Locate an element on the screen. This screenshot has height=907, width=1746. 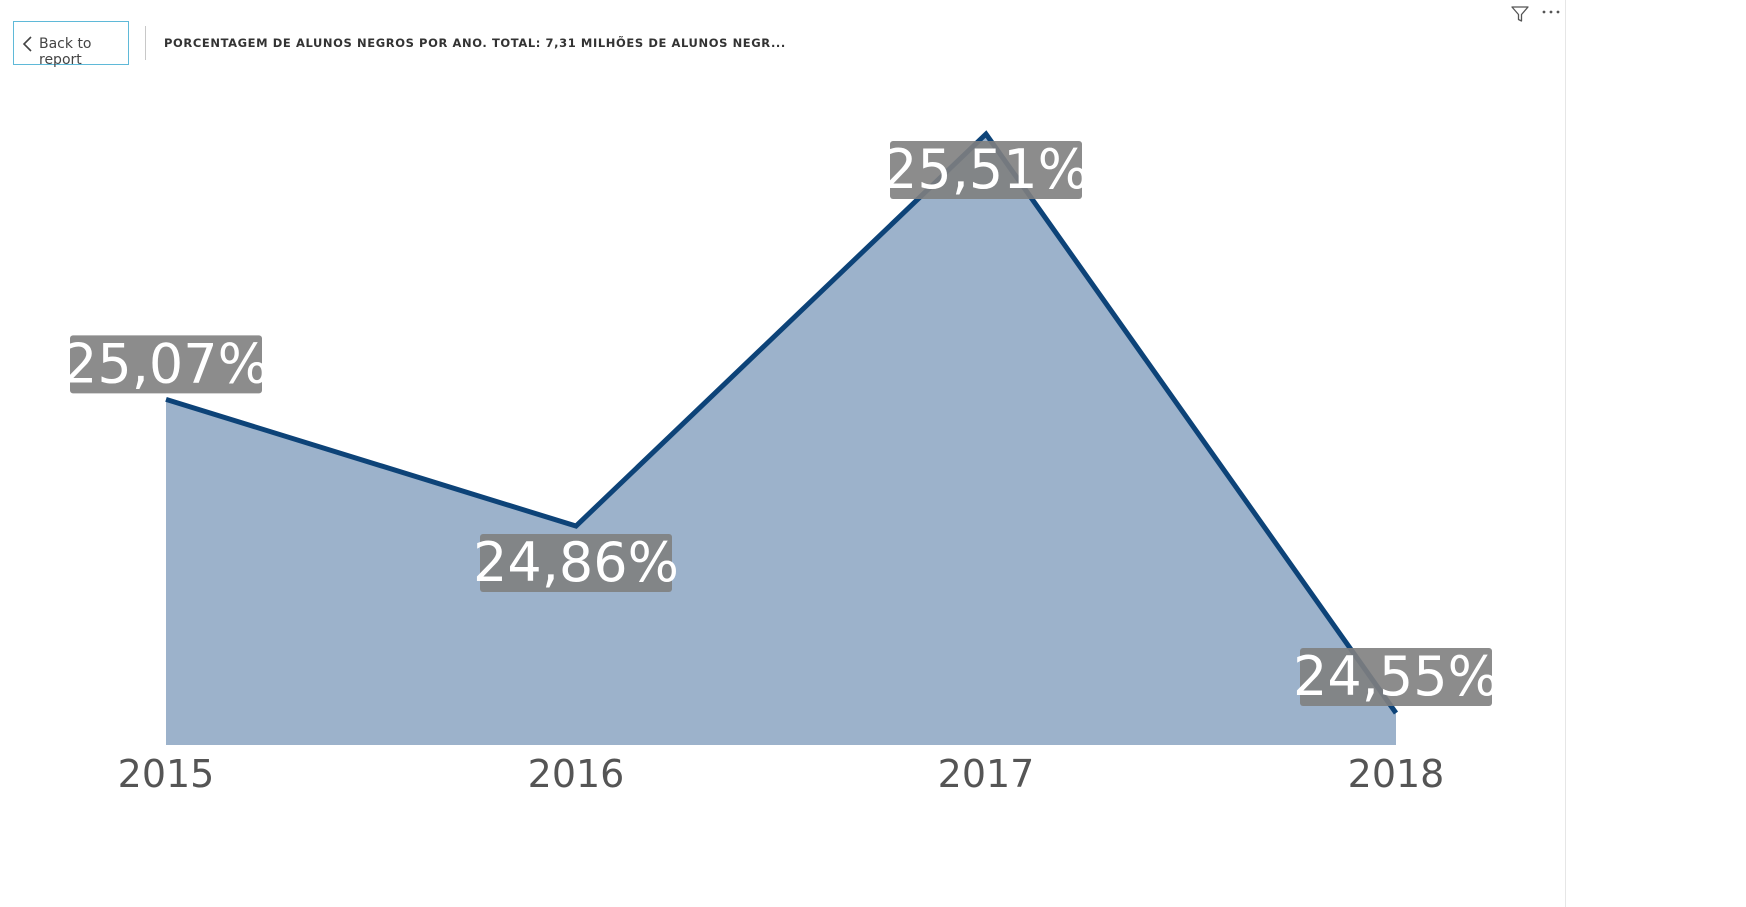
data-label-text: 24,86% is located at coordinates (576, 562).